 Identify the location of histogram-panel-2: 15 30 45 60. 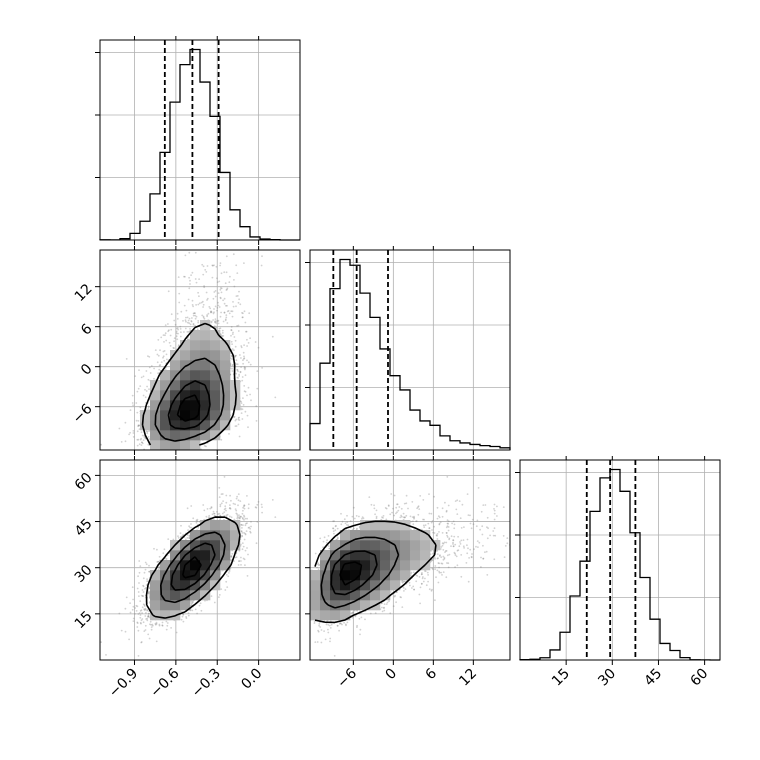
(618, 573).